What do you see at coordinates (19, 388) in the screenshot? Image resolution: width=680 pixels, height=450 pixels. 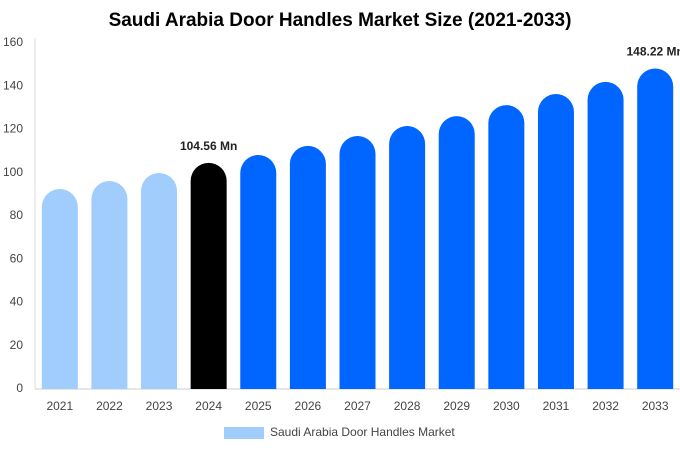 I see `y-tick-label: 0` at bounding box center [19, 388].